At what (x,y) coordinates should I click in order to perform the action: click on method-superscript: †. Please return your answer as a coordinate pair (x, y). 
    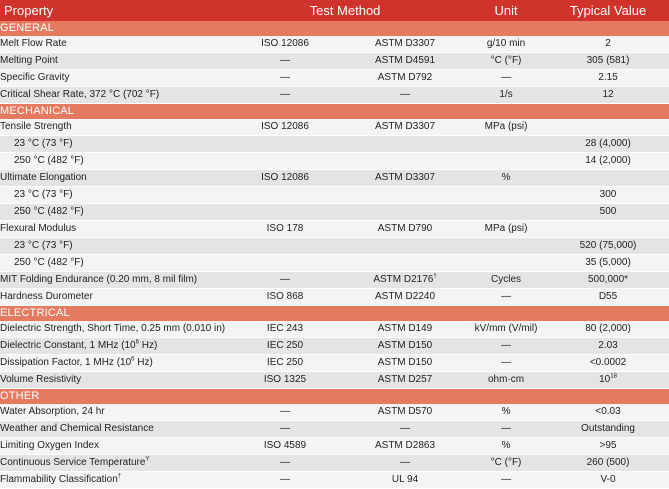
    Looking at the image, I should click on (435, 276).